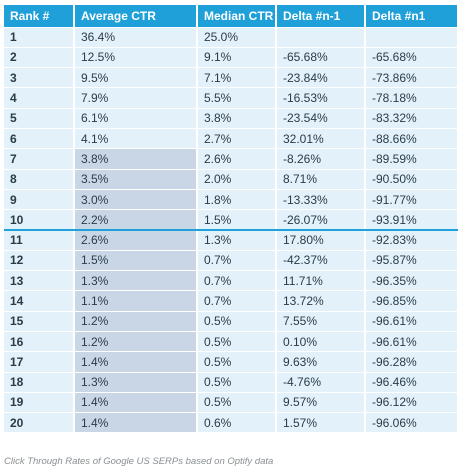 This screenshot has height=474, width=460. What do you see at coordinates (237, 78) in the screenshot?
I see `cell-median-ctr: 7.1%` at bounding box center [237, 78].